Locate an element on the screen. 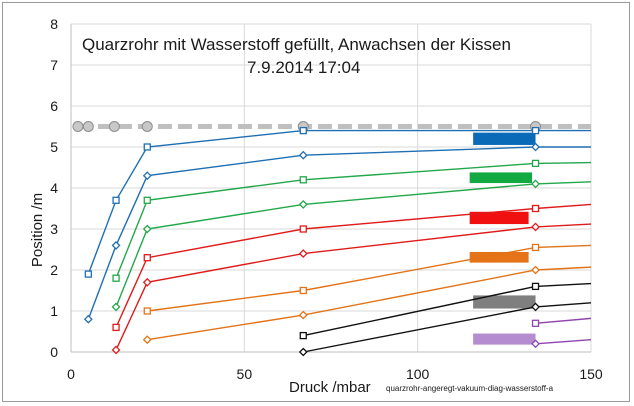 The height and width of the screenshot is (406, 634). series-black-lower is located at coordinates (445, 329).